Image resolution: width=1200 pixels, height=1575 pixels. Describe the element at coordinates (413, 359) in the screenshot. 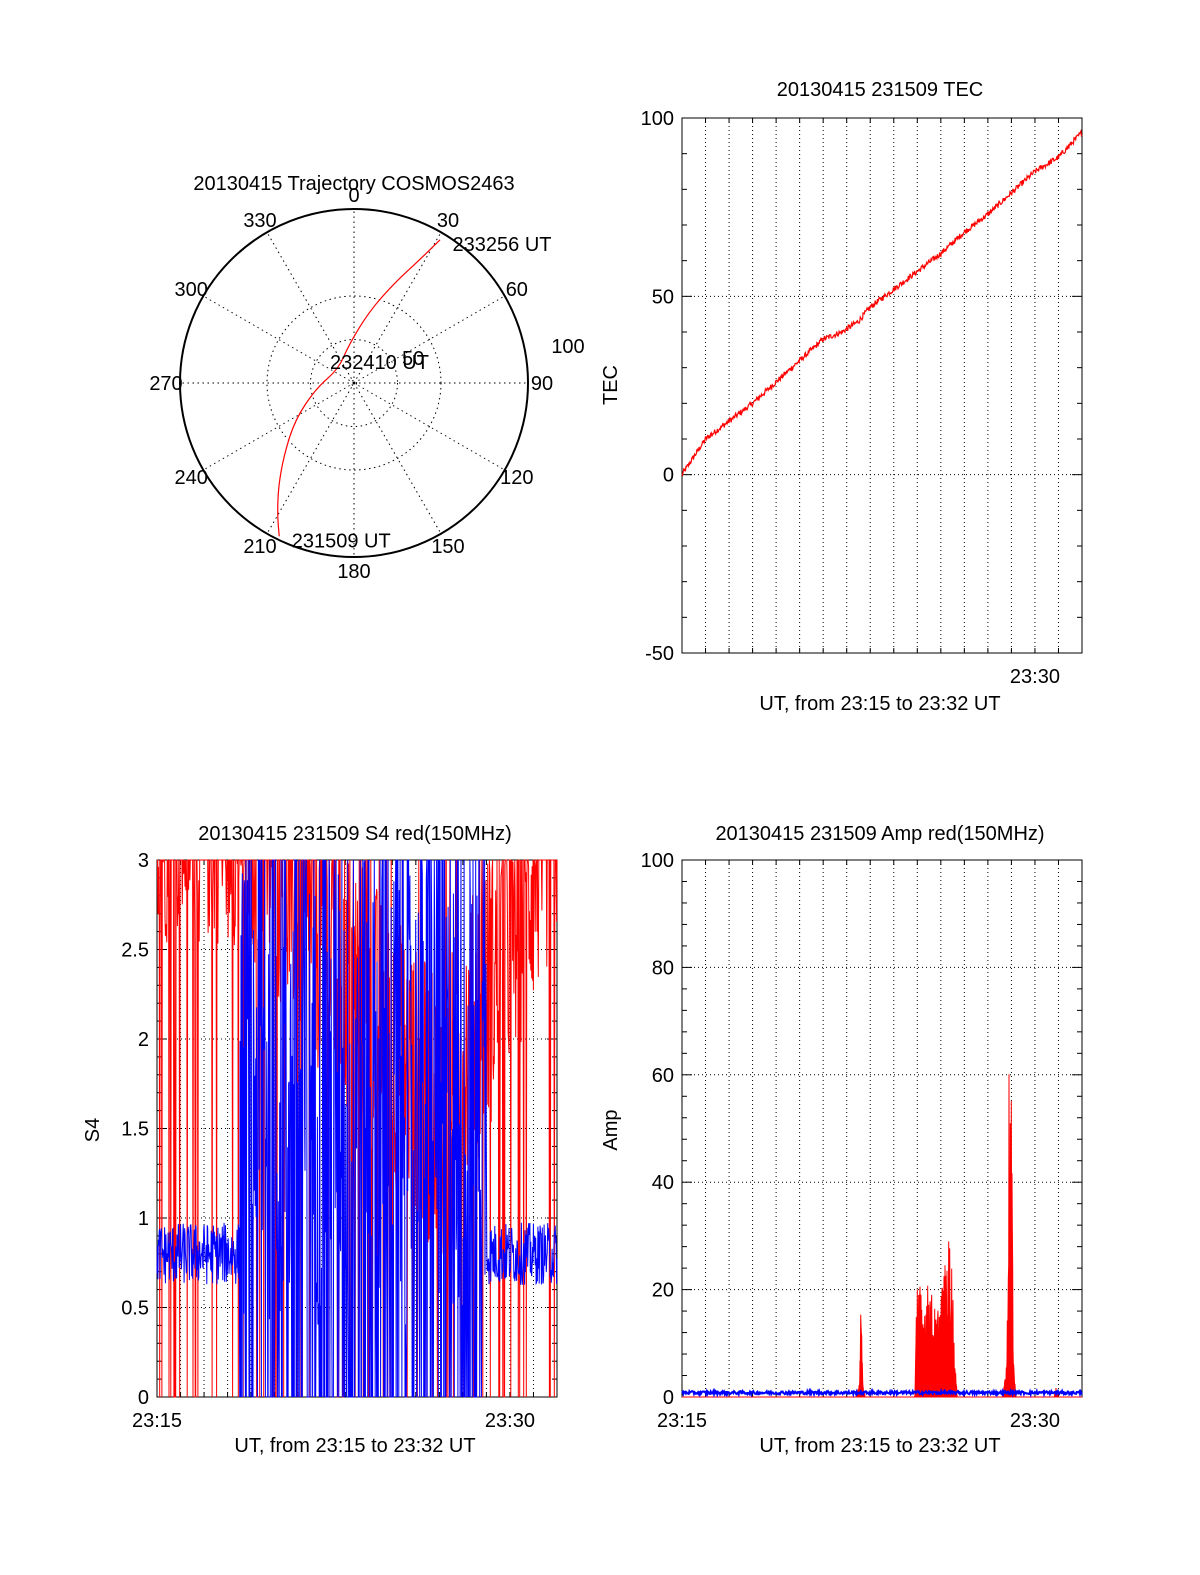

I see `polar-radial-label: 50` at that location.